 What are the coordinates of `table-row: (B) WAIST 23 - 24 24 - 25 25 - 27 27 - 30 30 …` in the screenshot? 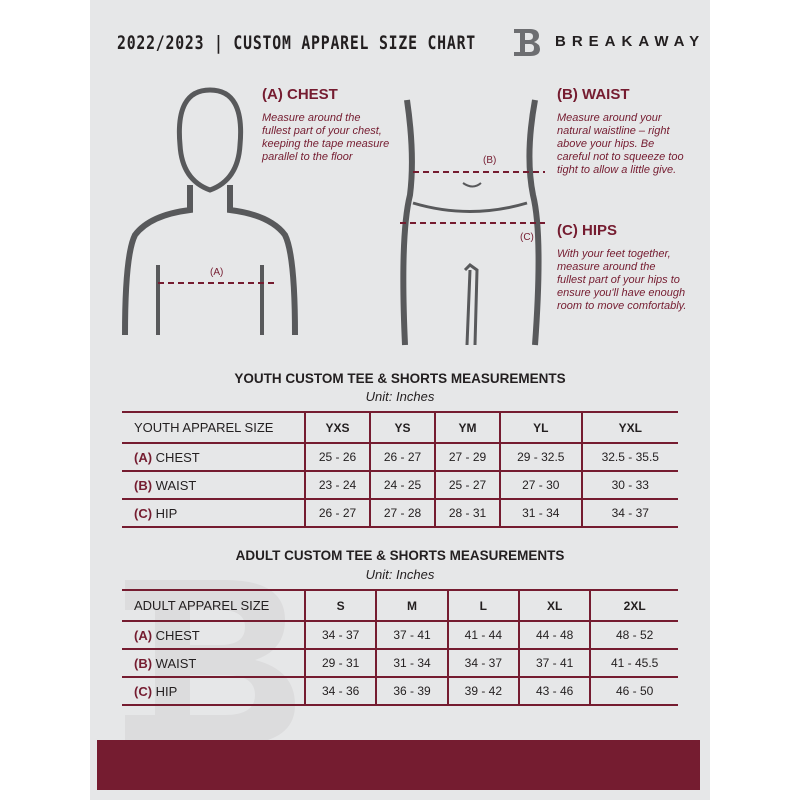 It's located at (400, 485).